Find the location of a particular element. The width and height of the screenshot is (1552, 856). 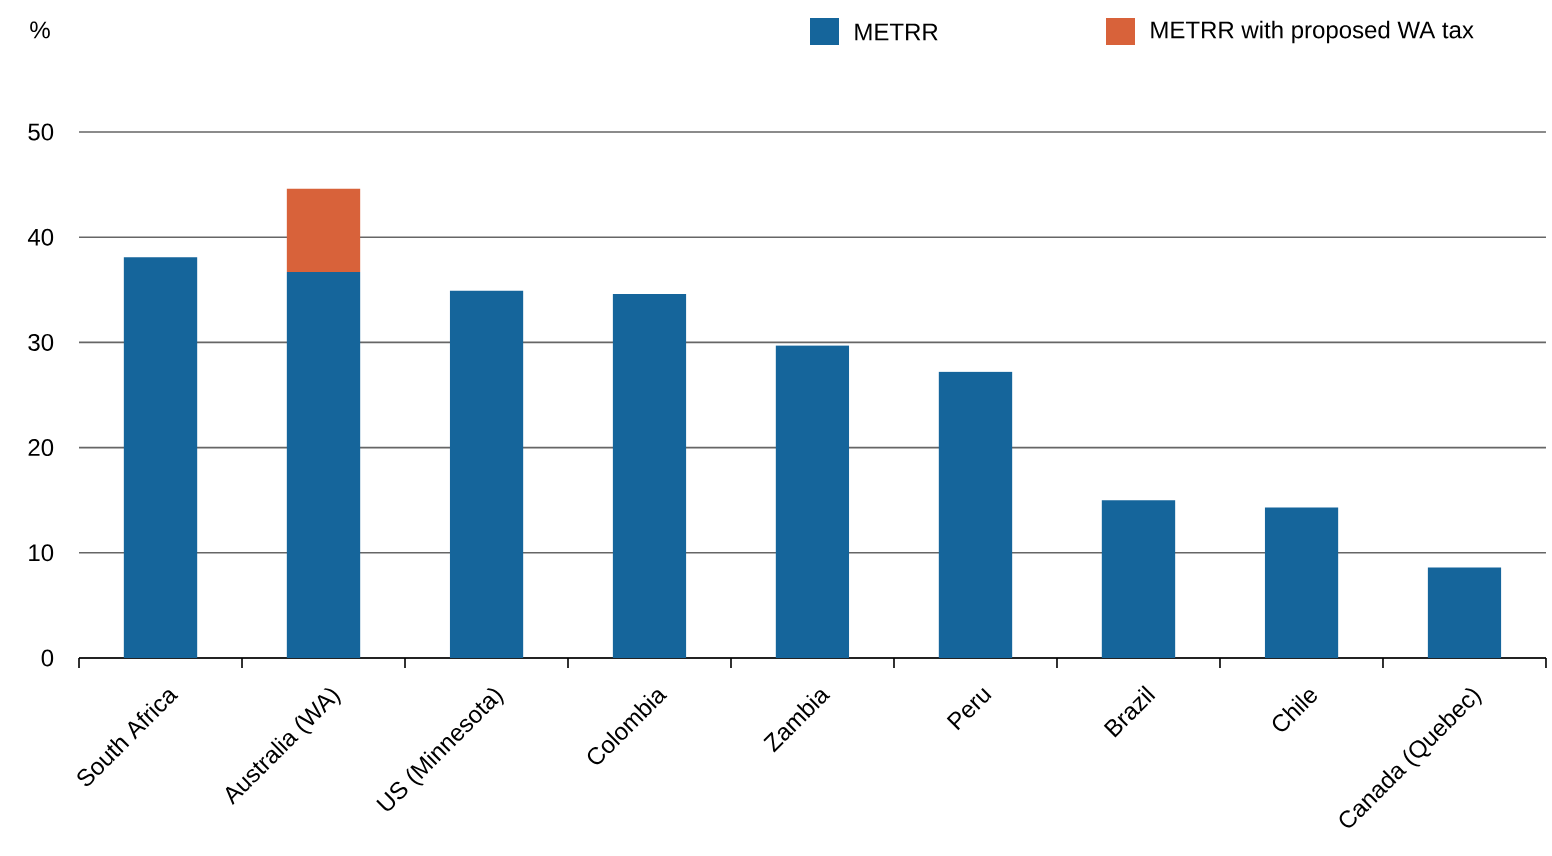

y-tick-label: 50 is located at coordinates (41, 132).